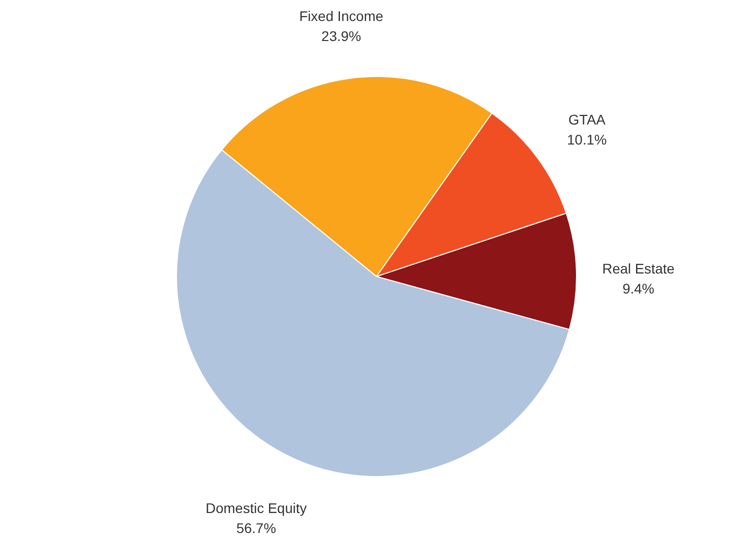 The width and height of the screenshot is (753, 553). What do you see at coordinates (638, 288) in the screenshot?
I see `data-label: 9.4%` at bounding box center [638, 288].